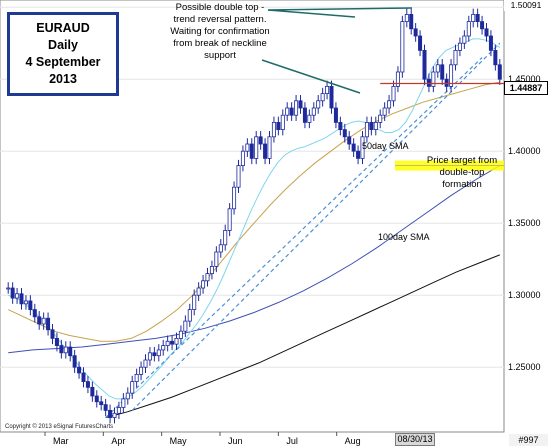 The image size is (550, 448). I want to click on y-tick-label: 1.30000, so click(524, 295).